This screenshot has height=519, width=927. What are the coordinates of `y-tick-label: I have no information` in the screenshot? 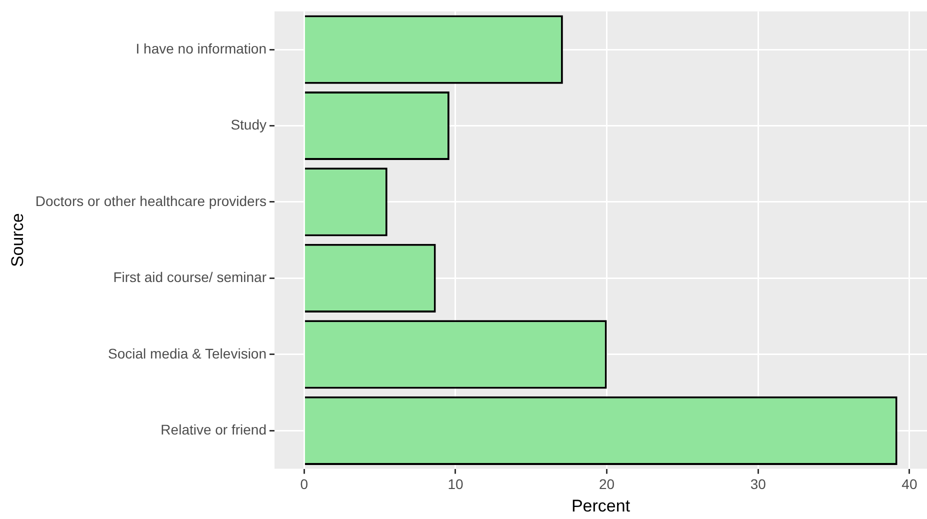 It's located at (201, 48).